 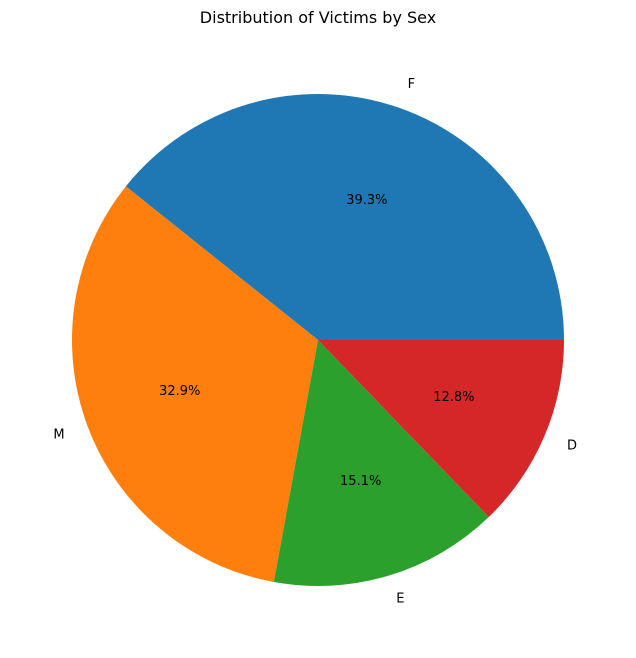 What do you see at coordinates (453, 397) in the screenshot?
I see `percent-label-D: 12.8%` at bounding box center [453, 397].